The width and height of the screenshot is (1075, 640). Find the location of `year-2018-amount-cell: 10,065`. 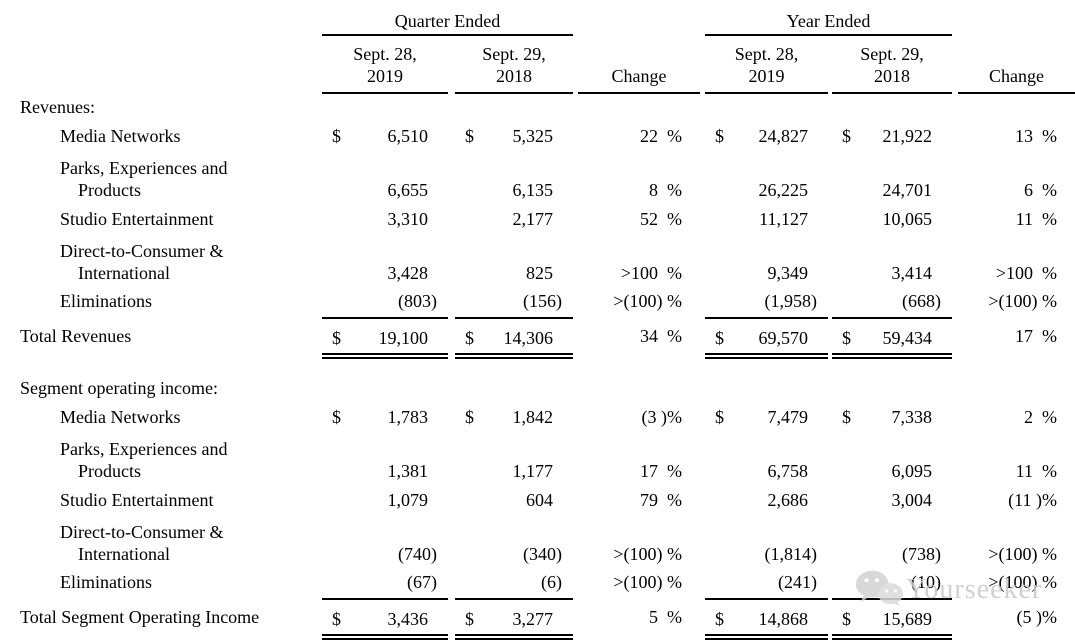

year-2018-amount-cell: 10,065 is located at coordinates (892, 219).